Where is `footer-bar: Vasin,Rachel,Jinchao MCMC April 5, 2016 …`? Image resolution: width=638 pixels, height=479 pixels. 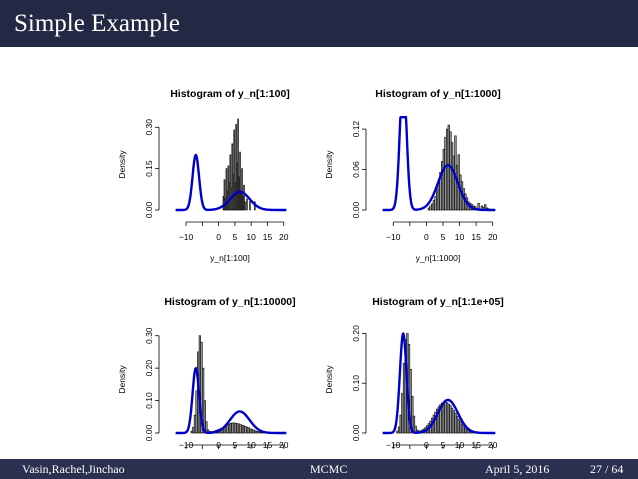 footer-bar: Vasin,Rachel,Jinchao MCMC April 5, 2016 … is located at coordinates (319, 469).